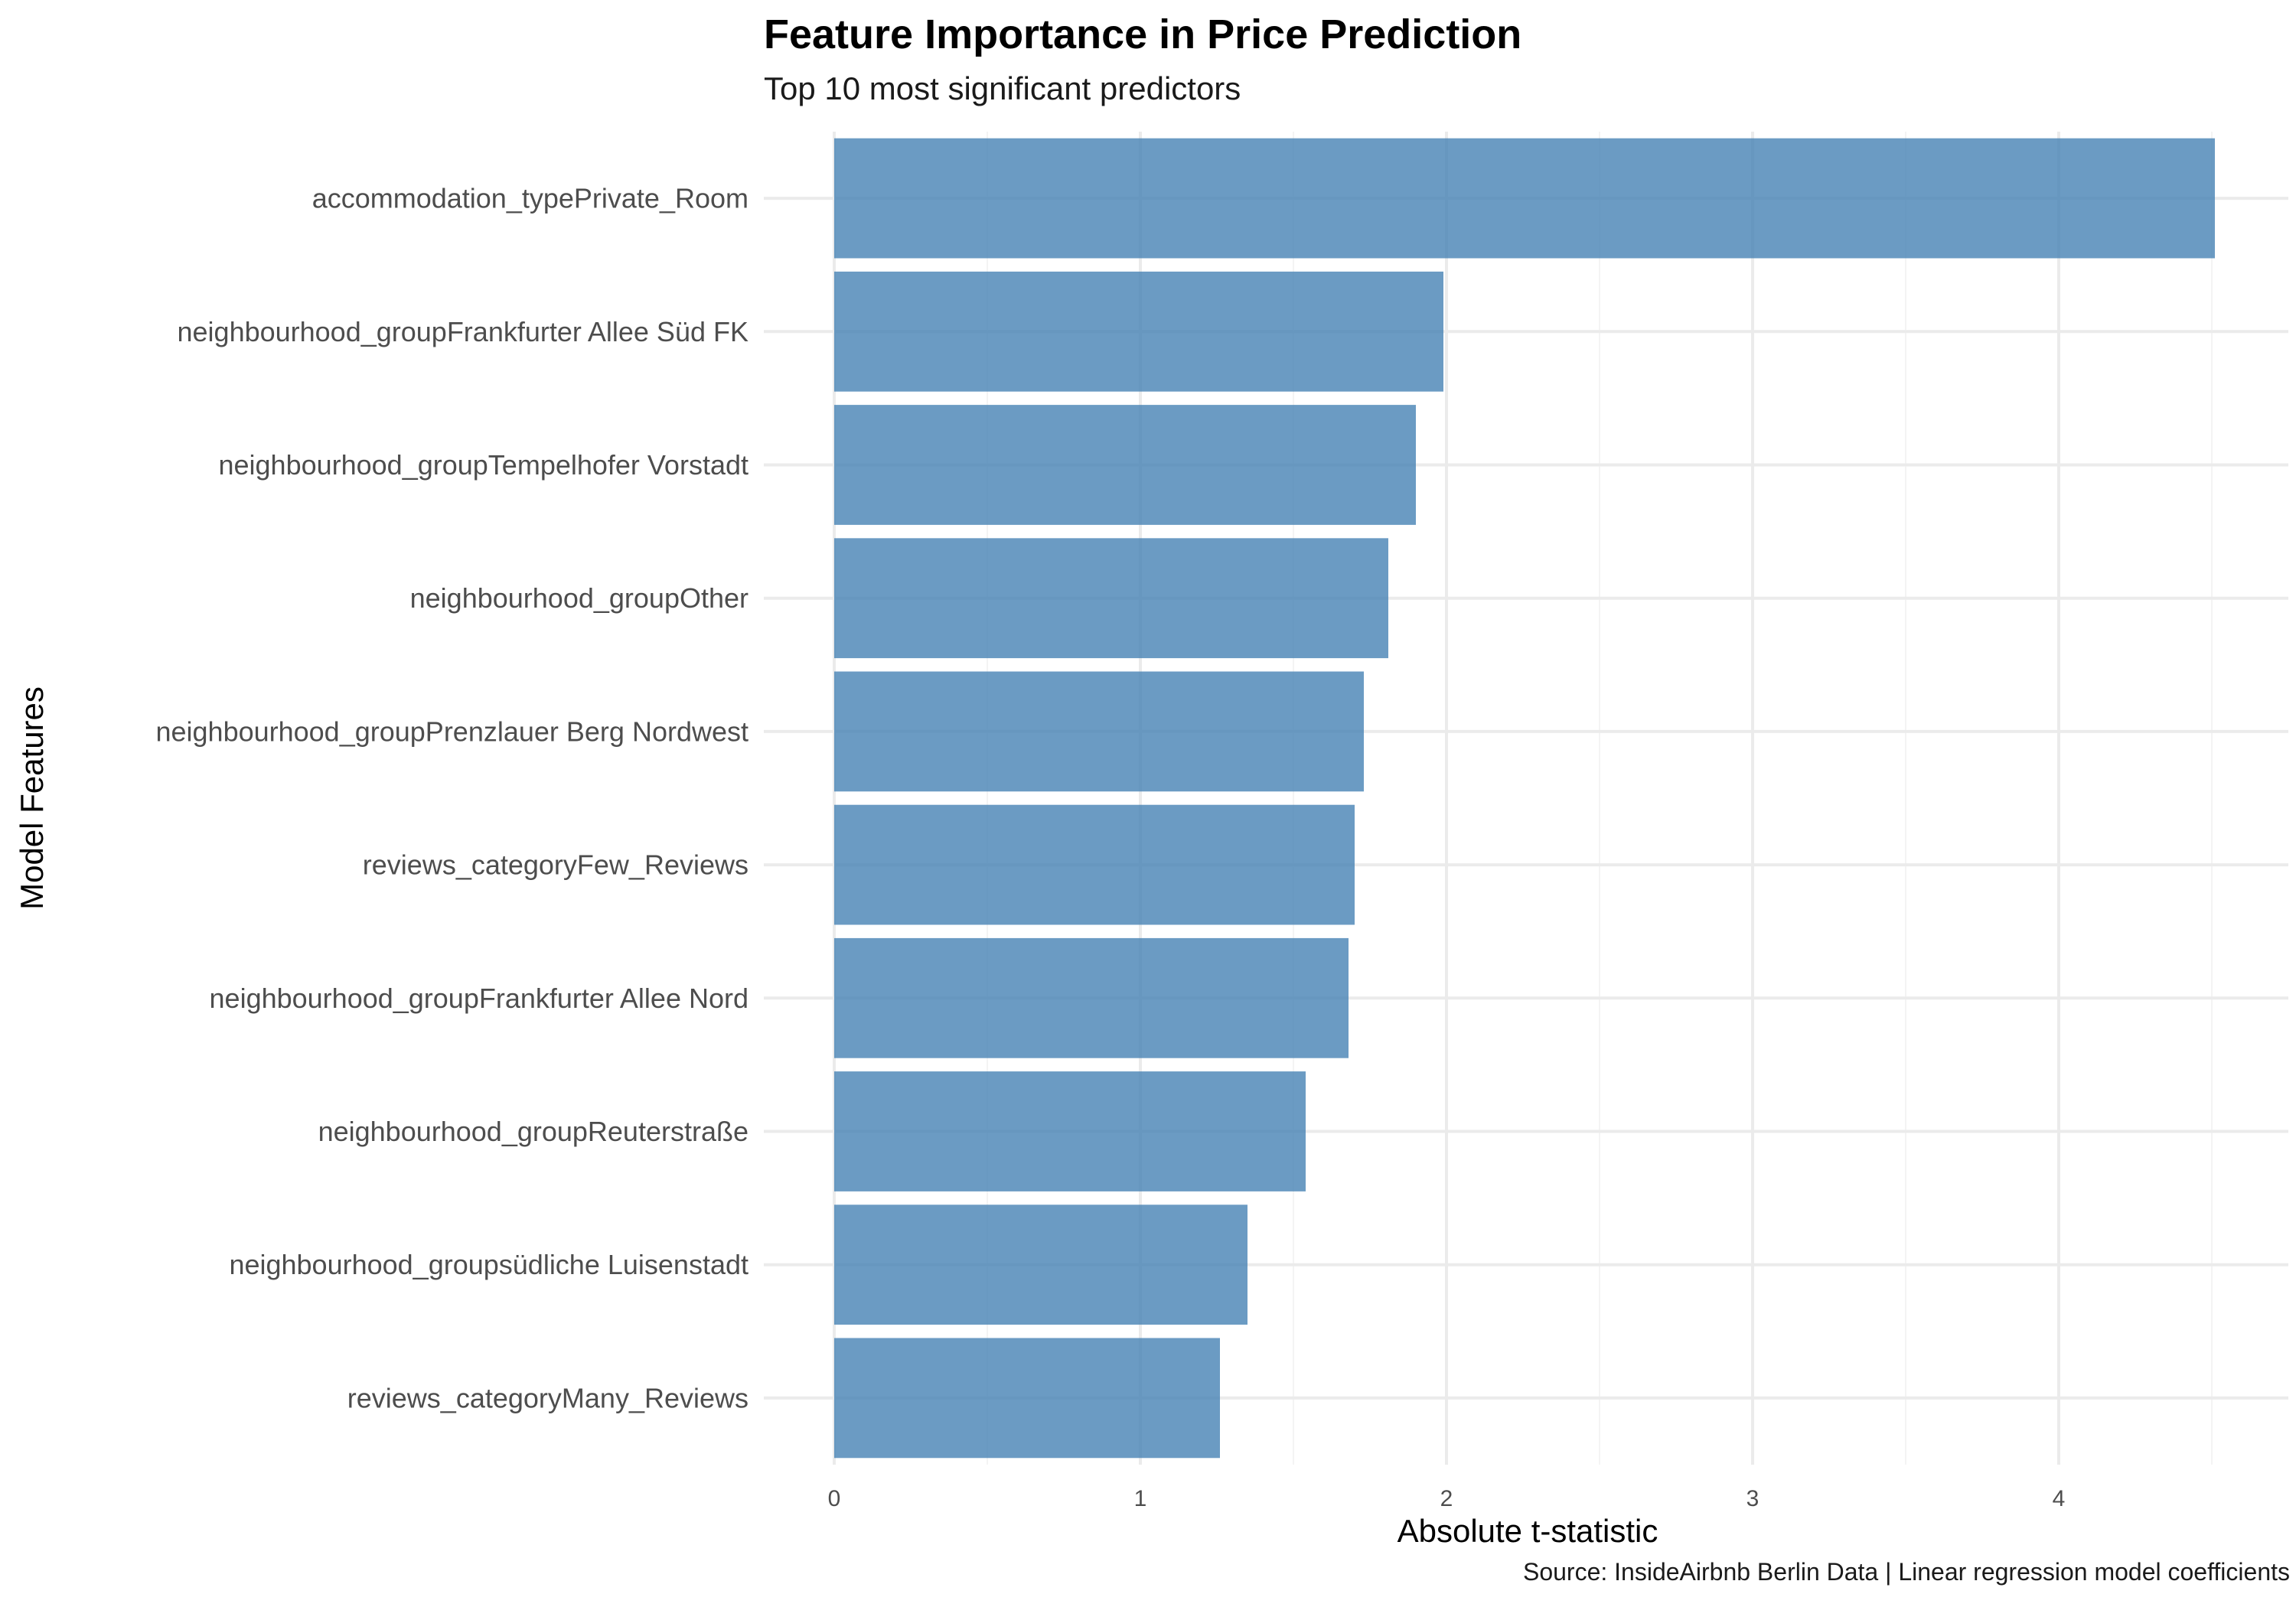 The image size is (2296, 1607). I want to click on x-tick-label: 0, so click(834, 1498).